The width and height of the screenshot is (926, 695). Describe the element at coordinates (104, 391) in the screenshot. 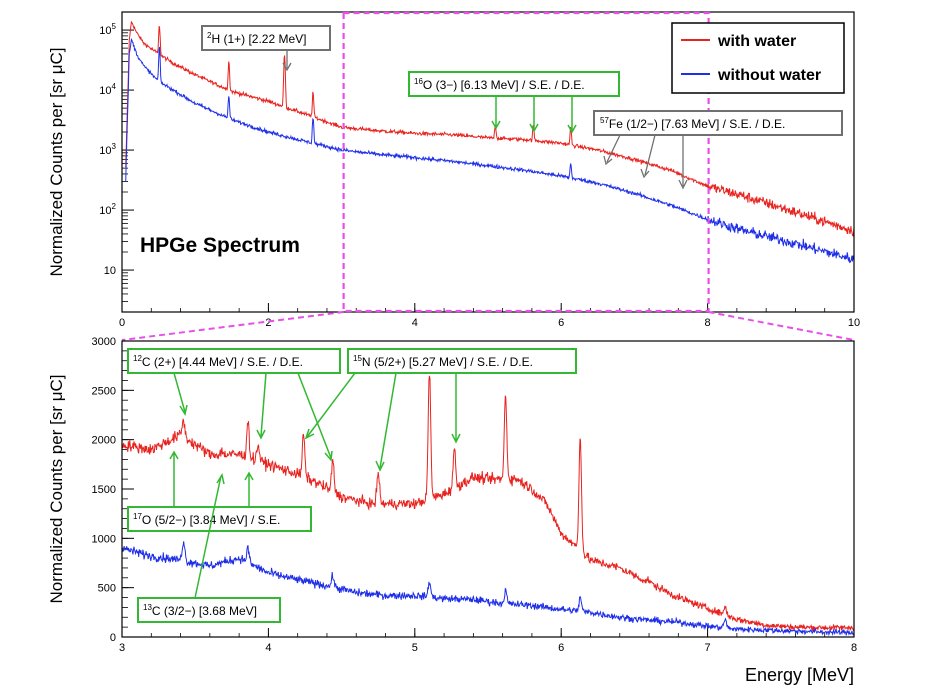

I see `bottom-y-tick-label-5: 2500` at that location.